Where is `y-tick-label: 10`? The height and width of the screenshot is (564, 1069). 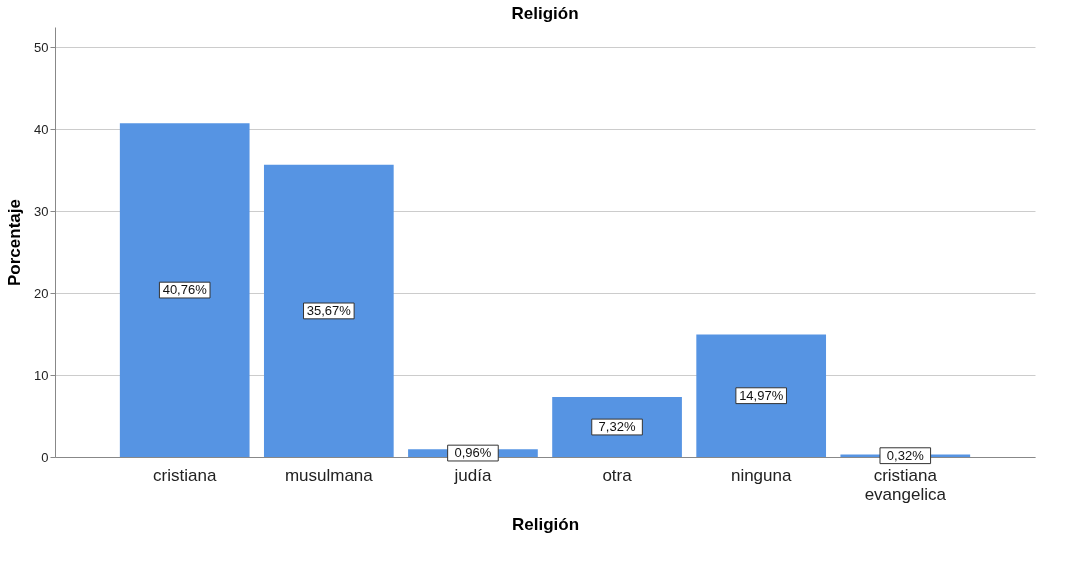 y-tick-label: 10 is located at coordinates (41, 375).